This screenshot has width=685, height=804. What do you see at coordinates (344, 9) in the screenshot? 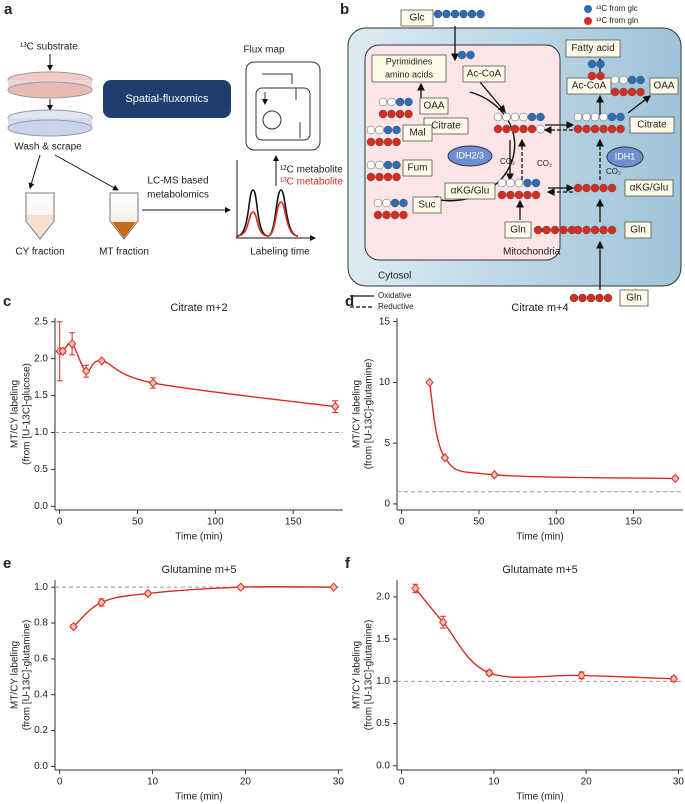
I see `panel-label: b` at bounding box center [344, 9].